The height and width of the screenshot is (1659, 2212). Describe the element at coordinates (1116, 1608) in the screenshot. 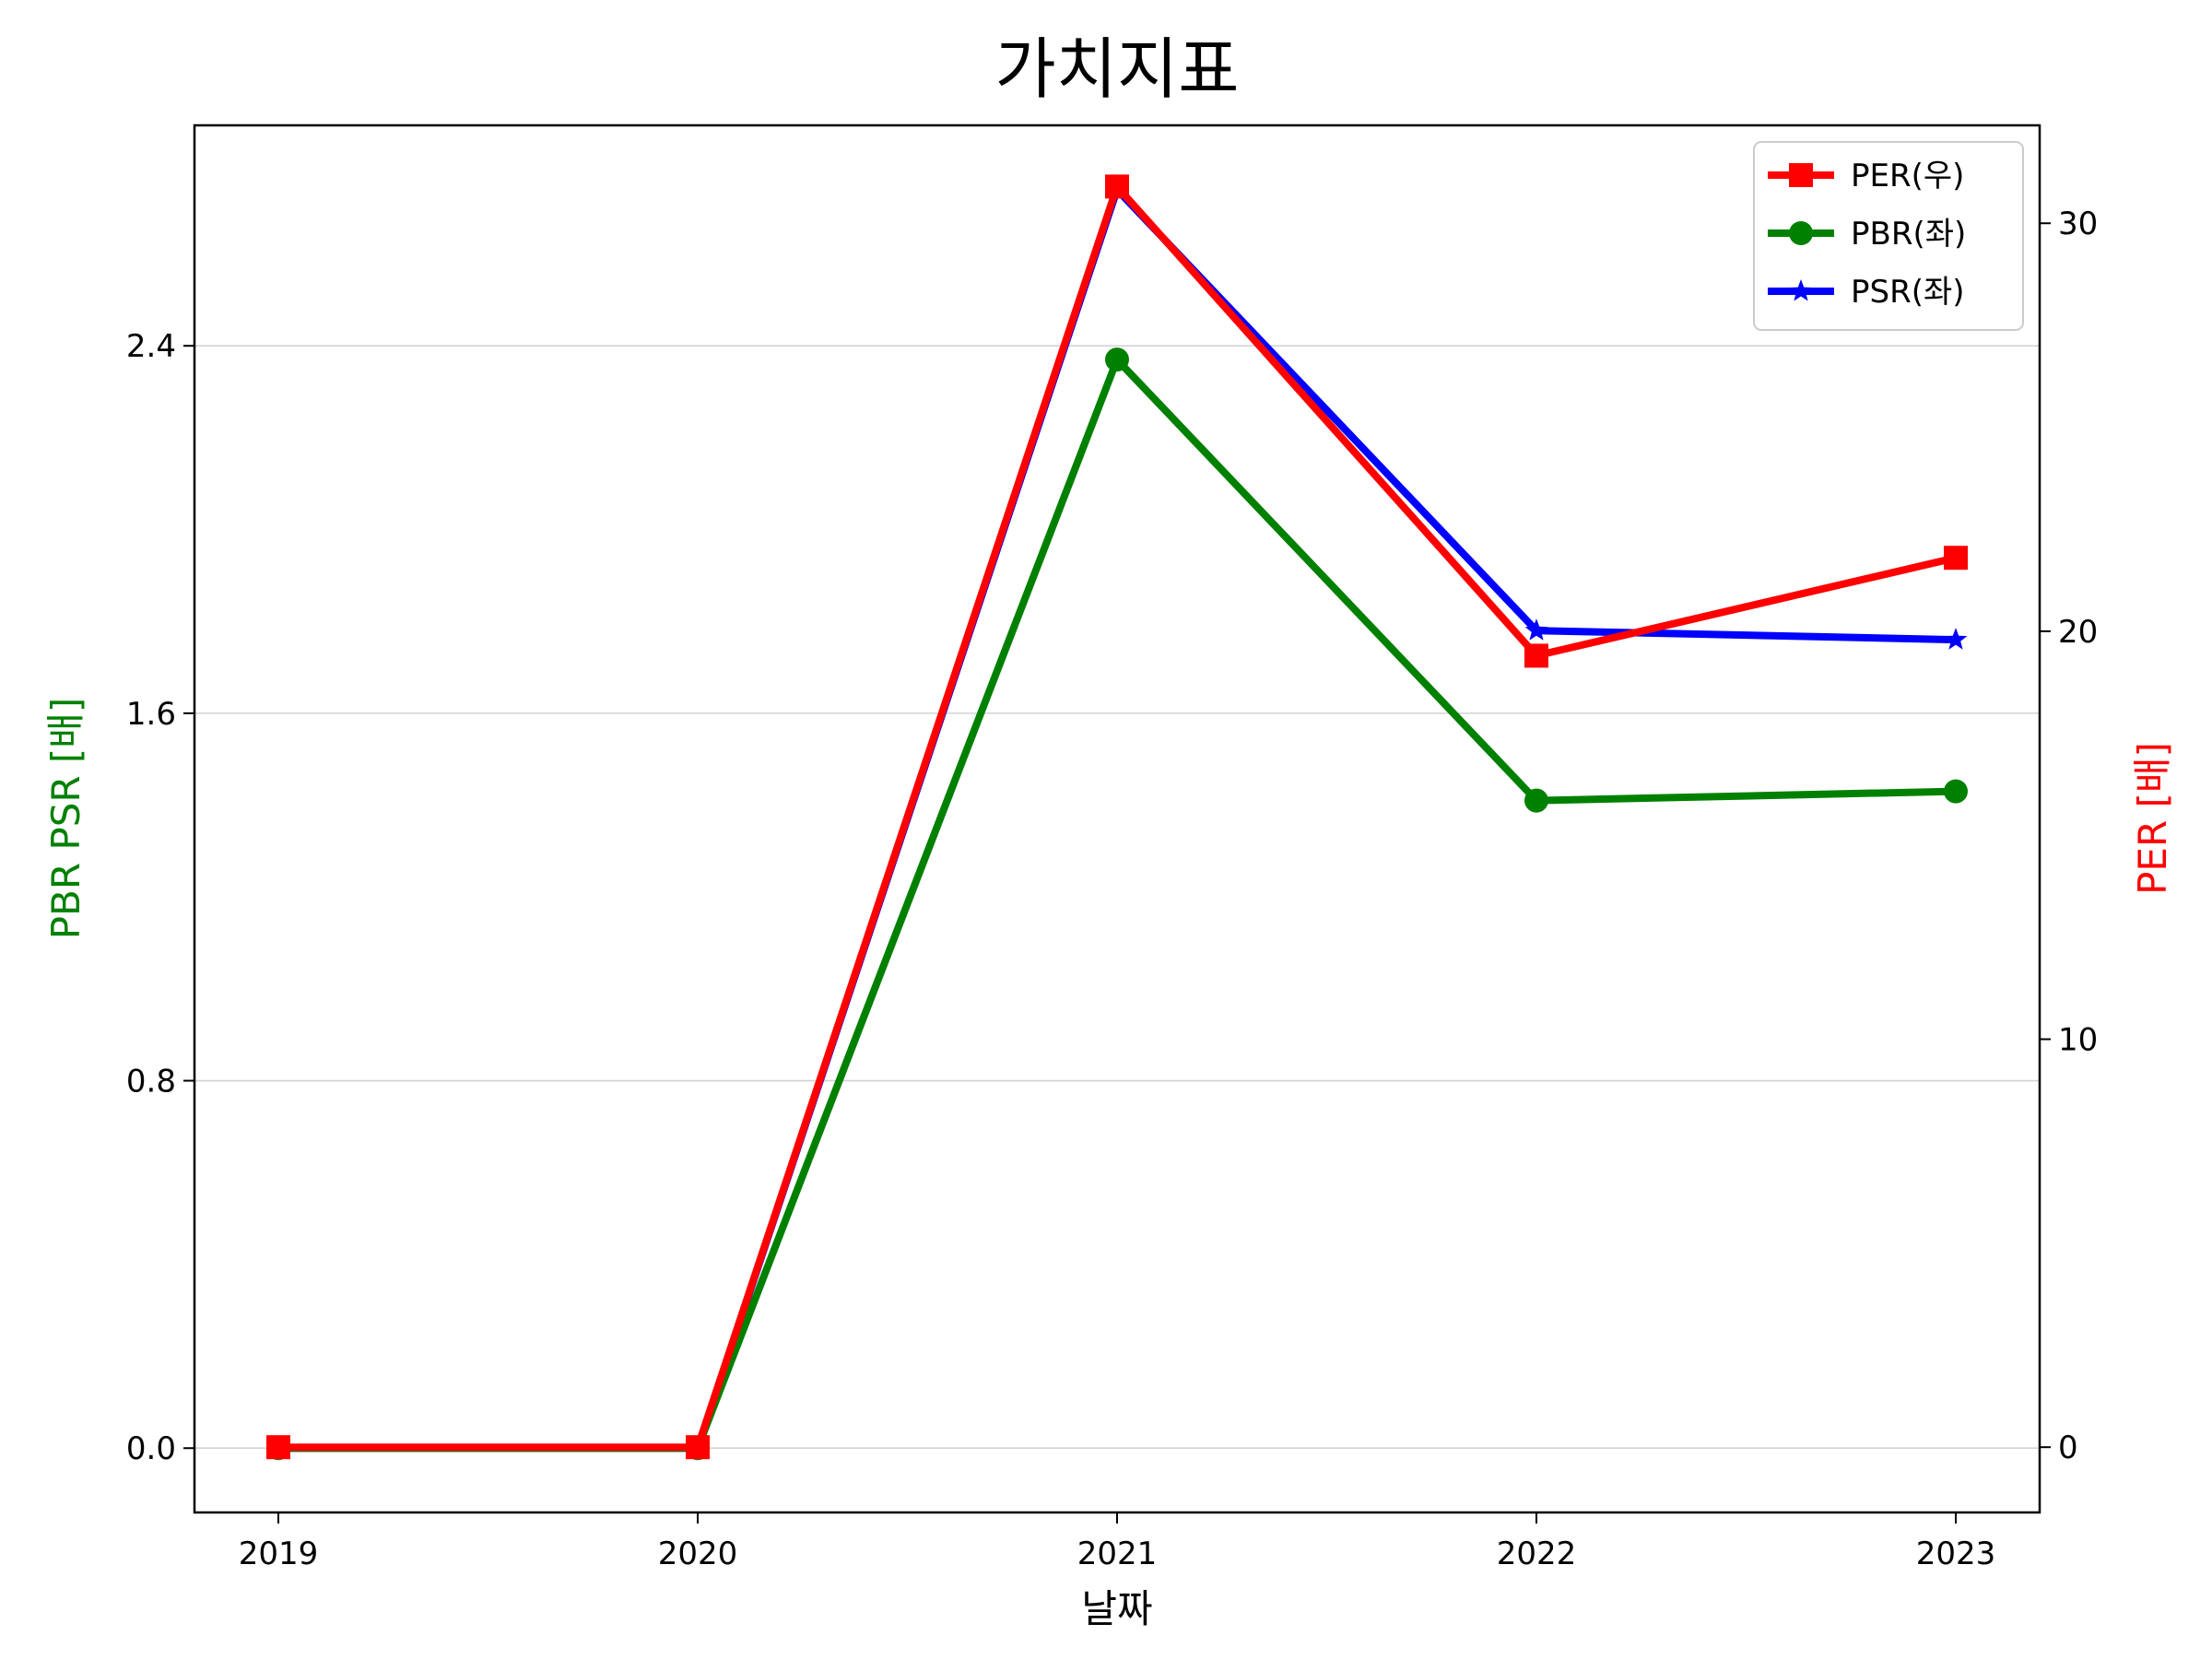

I see `x-axis-title: 날짜` at that location.